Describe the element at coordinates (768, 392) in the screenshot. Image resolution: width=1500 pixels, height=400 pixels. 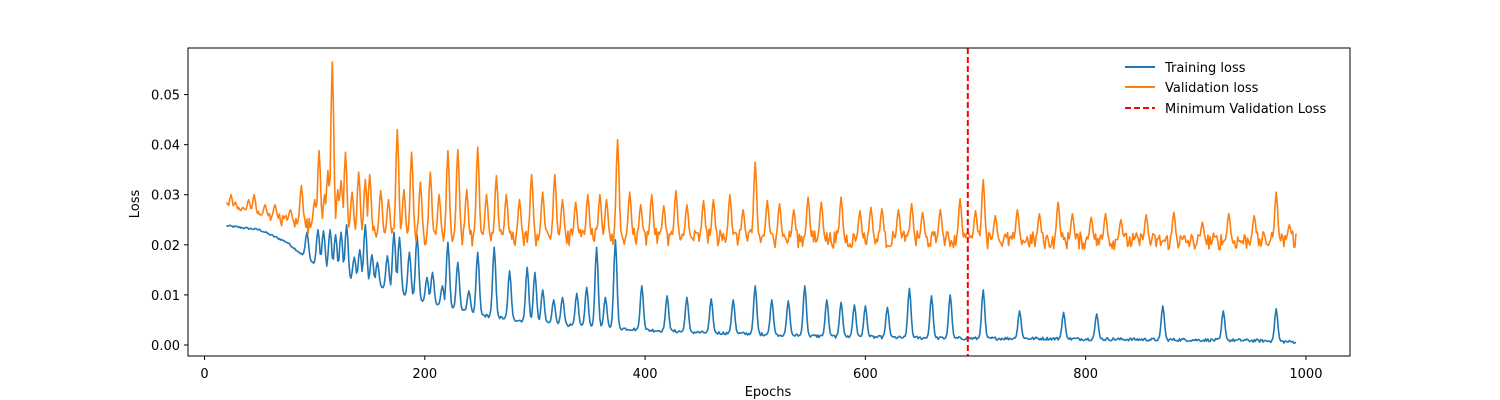
I see `x-axis-label: Epochs` at that location.